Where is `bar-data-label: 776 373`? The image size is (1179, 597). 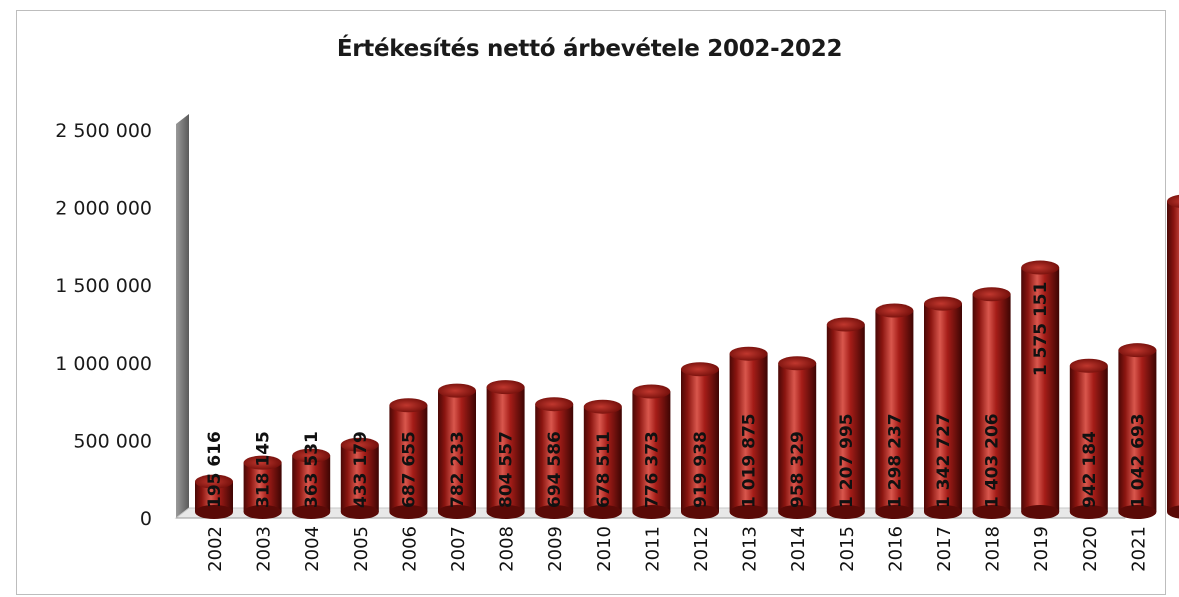 bar-data-label: 776 373 is located at coordinates (652, 469).